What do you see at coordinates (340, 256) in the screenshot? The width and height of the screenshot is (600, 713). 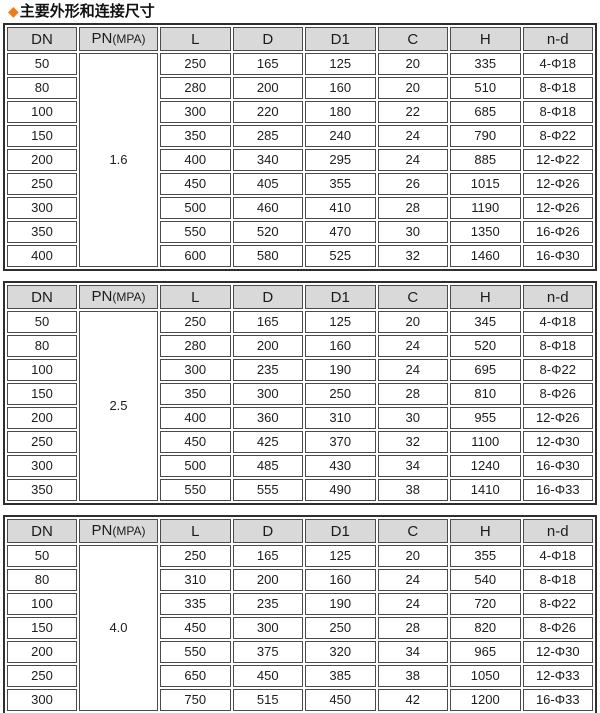 I see `td-d1: 525` at bounding box center [340, 256].